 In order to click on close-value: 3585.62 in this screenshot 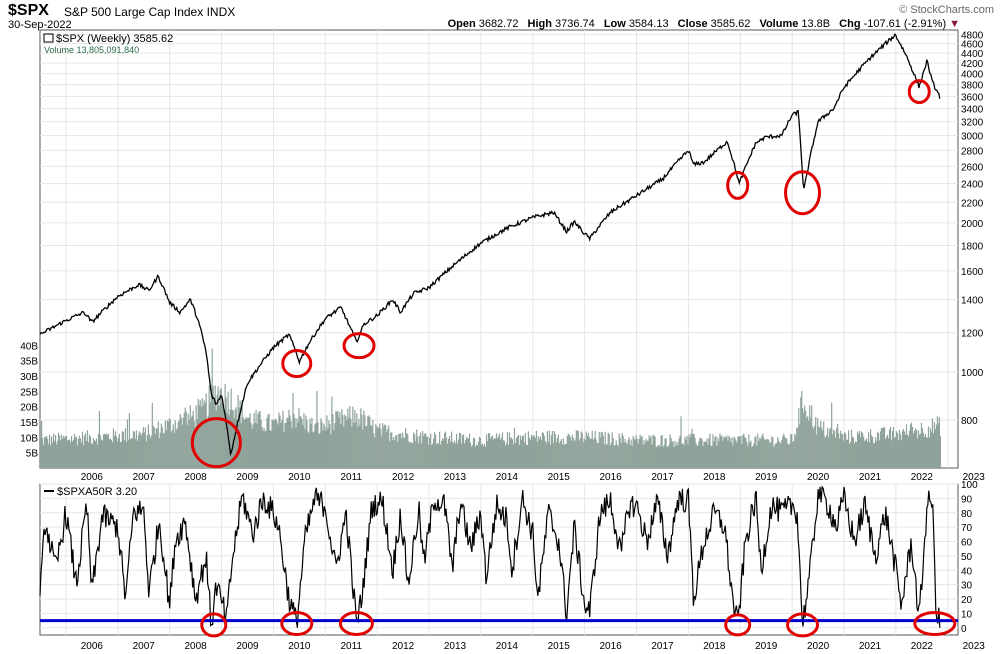, I will do `click(730, 24)`.